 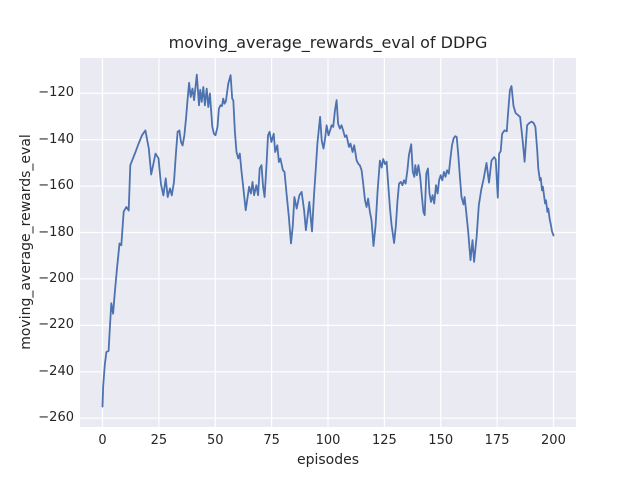 What do you see at coordinates (56, 232) in the screenshot?
I see `y-tick-label: −180` at bounding box center [56, 232].